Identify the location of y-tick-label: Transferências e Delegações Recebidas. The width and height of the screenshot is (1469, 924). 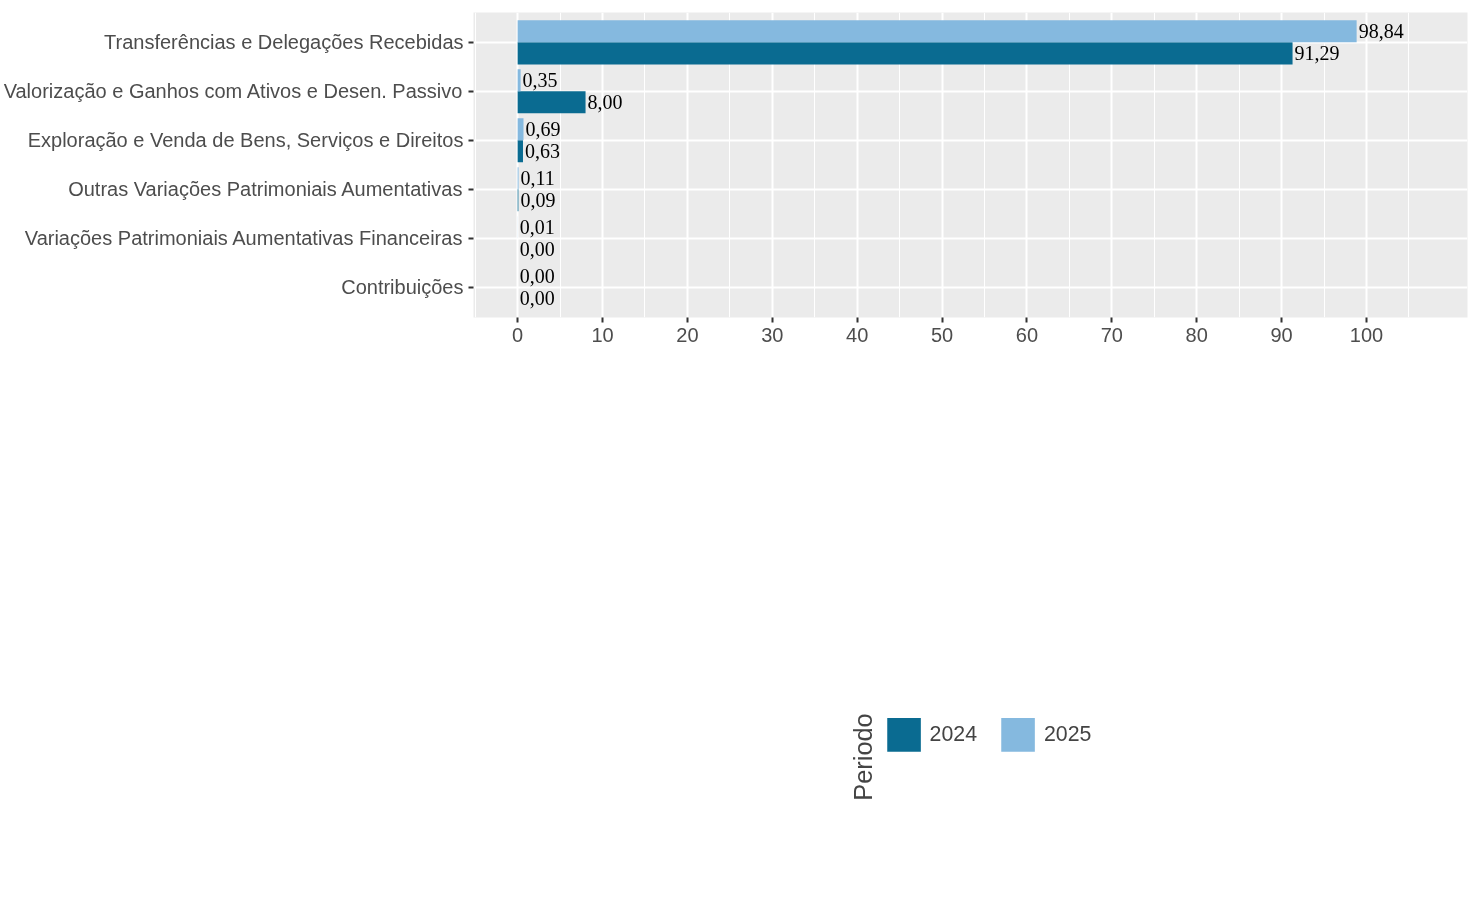
(284, 42).